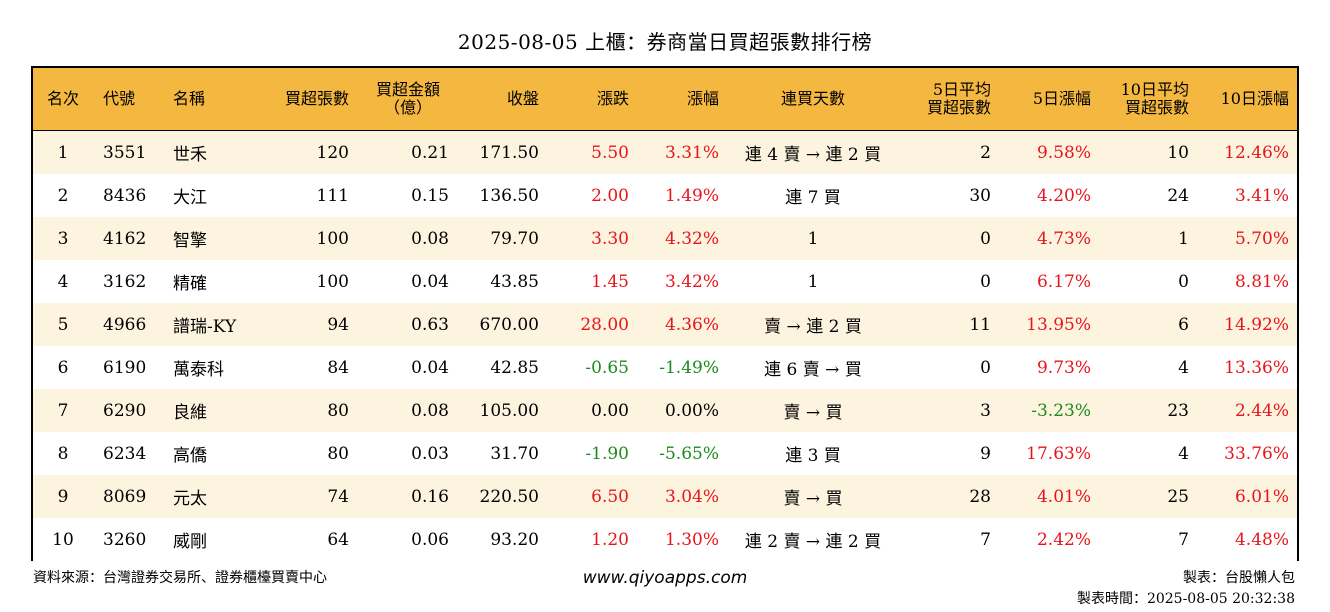 This screenshot has height=612, width=1330. What do you see at coordinates (691, 152) in the screenshot?
I see `cell-change-pct: 3.31%` at bounding box center [691, 152].